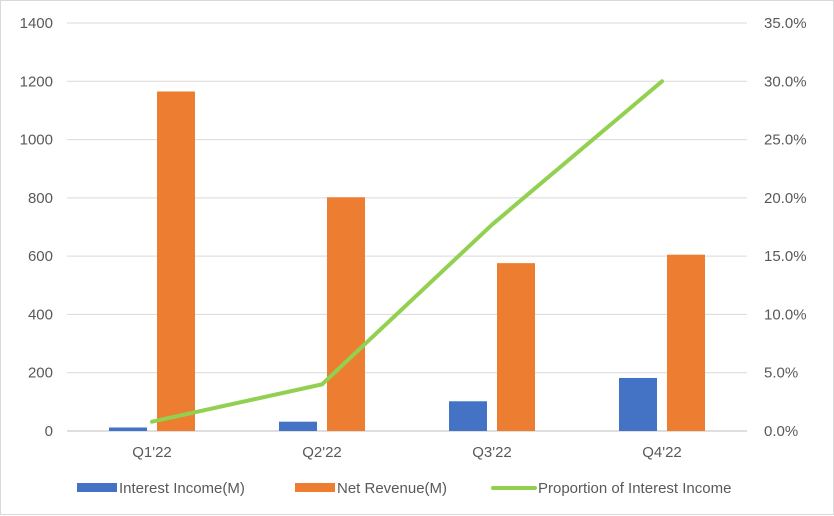  Describe the element at coordinates (36, 227) in the screenshot. I see `left-y-axis: 0 200 400 600 800 1000 1200 1400` at that location.